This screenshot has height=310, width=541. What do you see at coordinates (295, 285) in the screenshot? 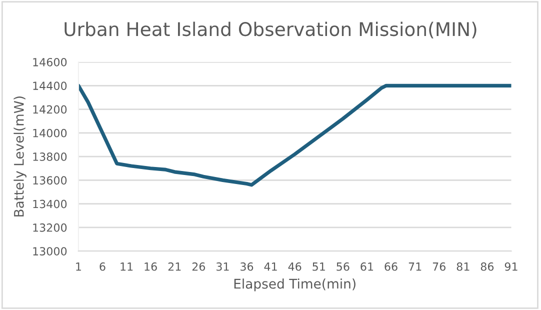
I see `x-axis-title: Elapsed Time(min)` at bounding box center [295, 285].